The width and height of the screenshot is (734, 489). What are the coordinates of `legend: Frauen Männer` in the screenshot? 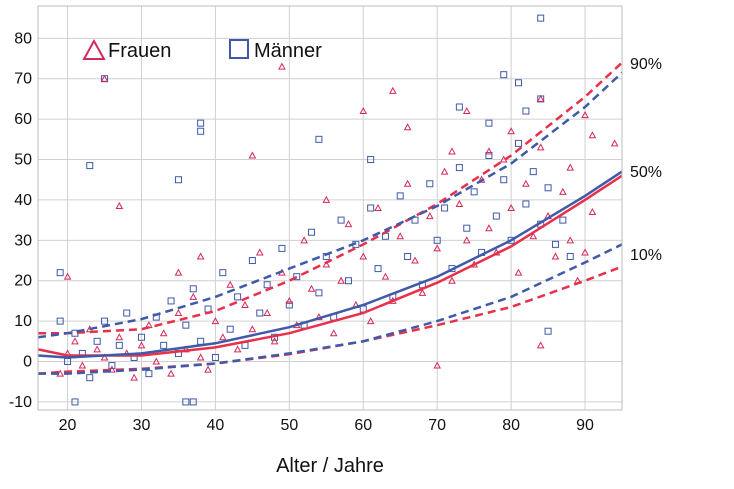 It's located at (202, 50).